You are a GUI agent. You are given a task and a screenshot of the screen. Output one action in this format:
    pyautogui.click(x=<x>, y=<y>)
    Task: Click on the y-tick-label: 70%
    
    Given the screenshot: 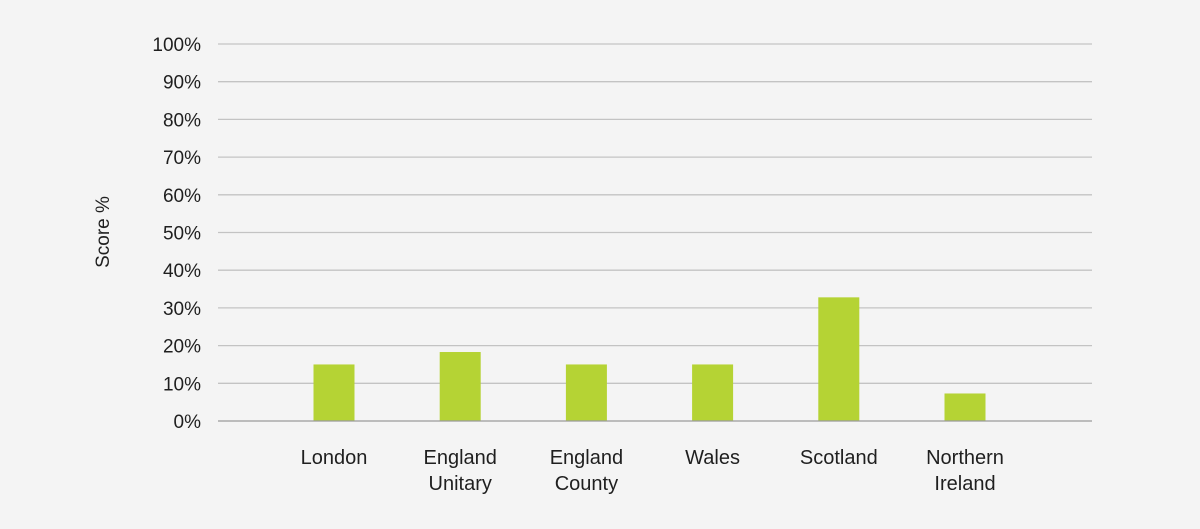 What is the action you would take?
    pyautogui.click(x=182, y=158)
    